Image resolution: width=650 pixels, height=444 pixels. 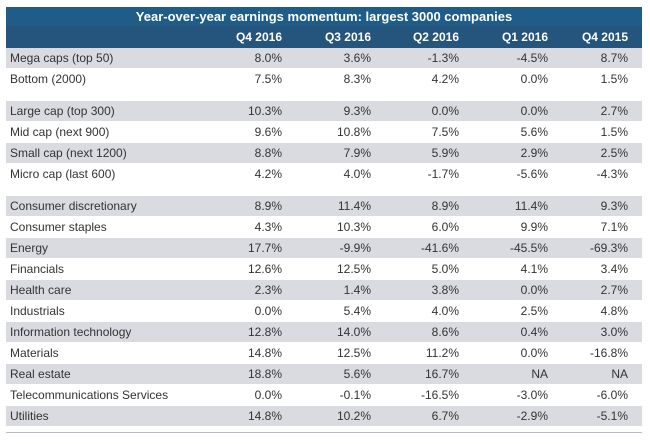 What do you see at coordinates (268, 58) in the screenshot?
I see `value-cell: 8.0%` at bounding box center [268, 58].